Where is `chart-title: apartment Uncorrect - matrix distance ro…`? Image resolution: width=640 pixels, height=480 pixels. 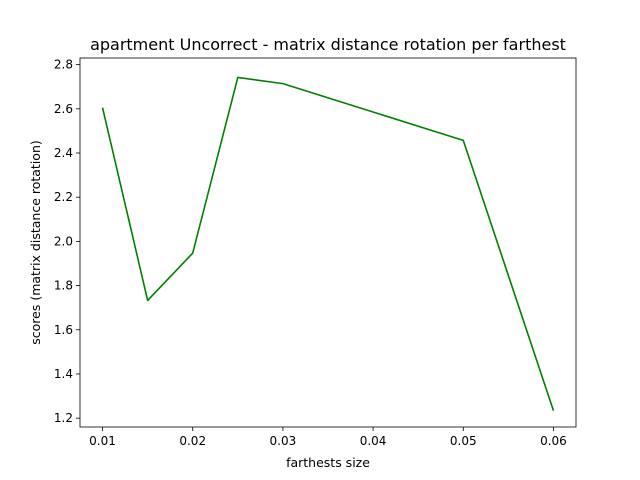
chart-title: apartment Uncorrect - matrix distance ro… is located at coordinates (328, 44).